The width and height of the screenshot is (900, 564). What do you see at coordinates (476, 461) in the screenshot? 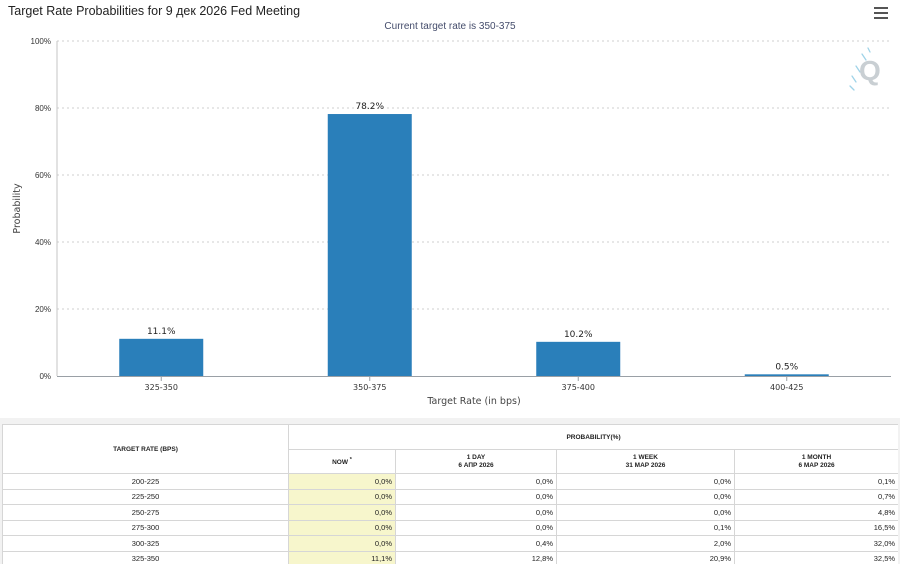
I see `day-header: 1 DAY 6 АПР 2026` at bounding box center [476, 461].